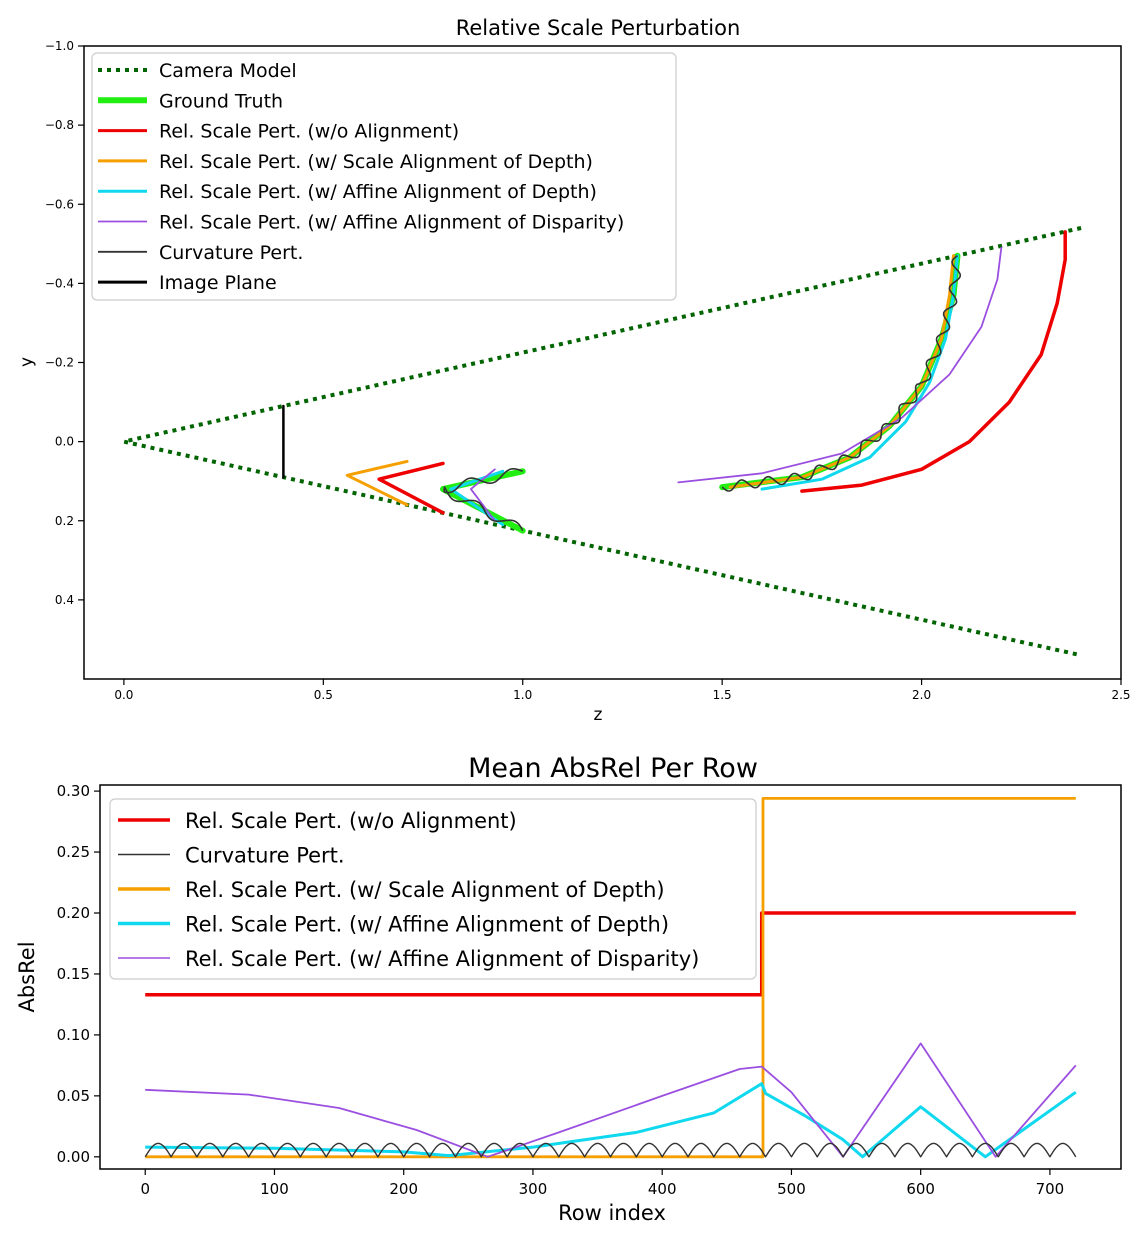 The image size is (1142, 1241). What do you see at coordinates (533, 1189) in the screenshot?
I see `x-tick-label: 300` at bounding box center [533, 1189].